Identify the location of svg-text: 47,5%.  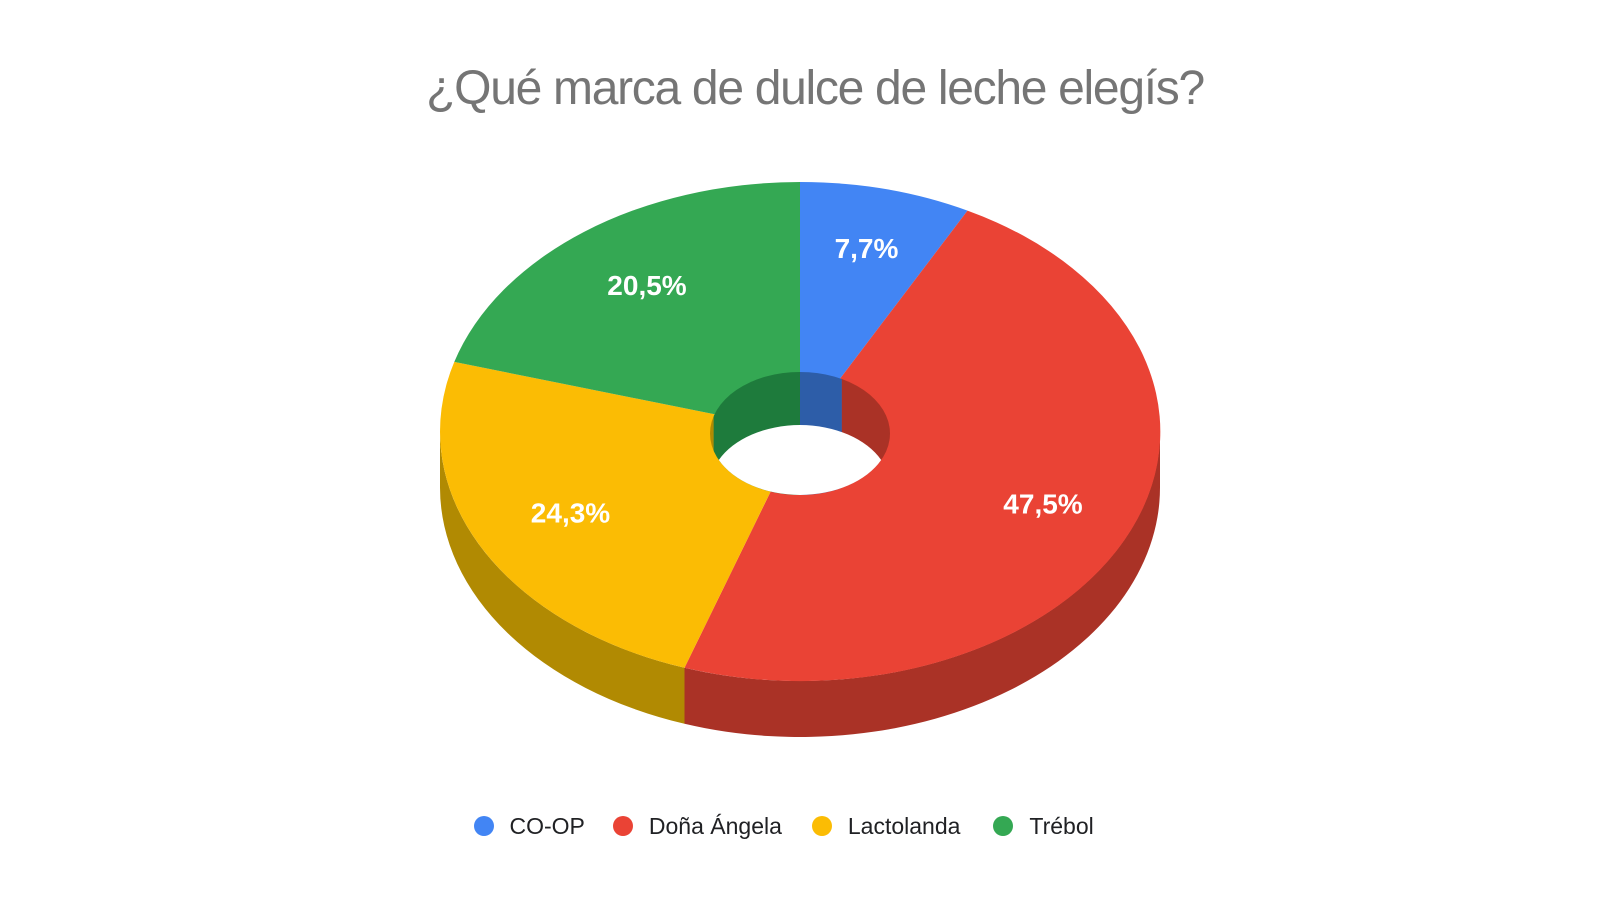
(1042, 504).